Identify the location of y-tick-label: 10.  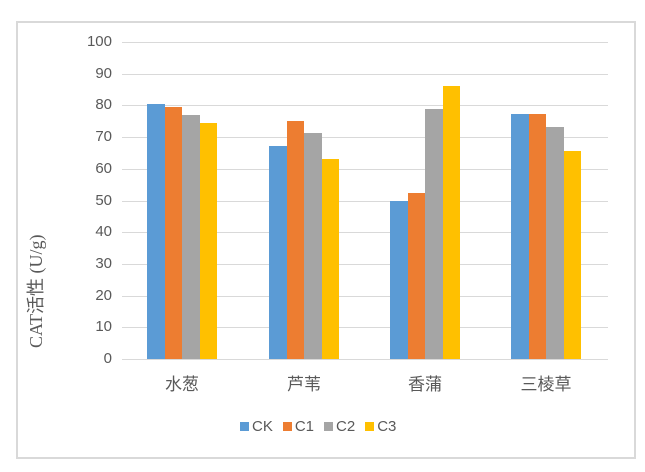
(103, 327).